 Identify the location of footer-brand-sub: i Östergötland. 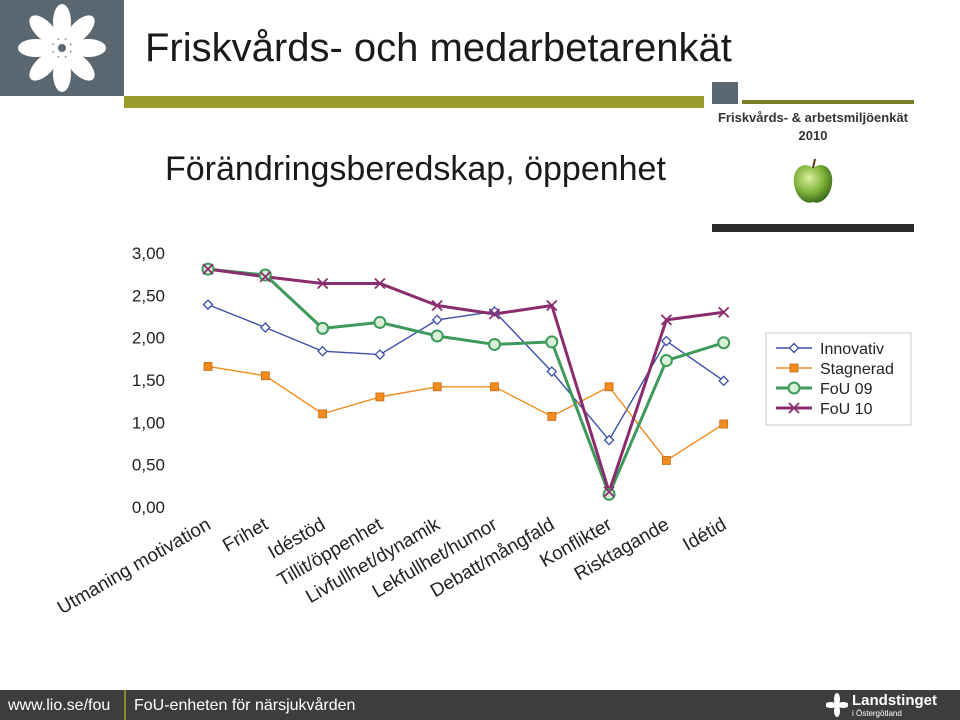
(877, 713).